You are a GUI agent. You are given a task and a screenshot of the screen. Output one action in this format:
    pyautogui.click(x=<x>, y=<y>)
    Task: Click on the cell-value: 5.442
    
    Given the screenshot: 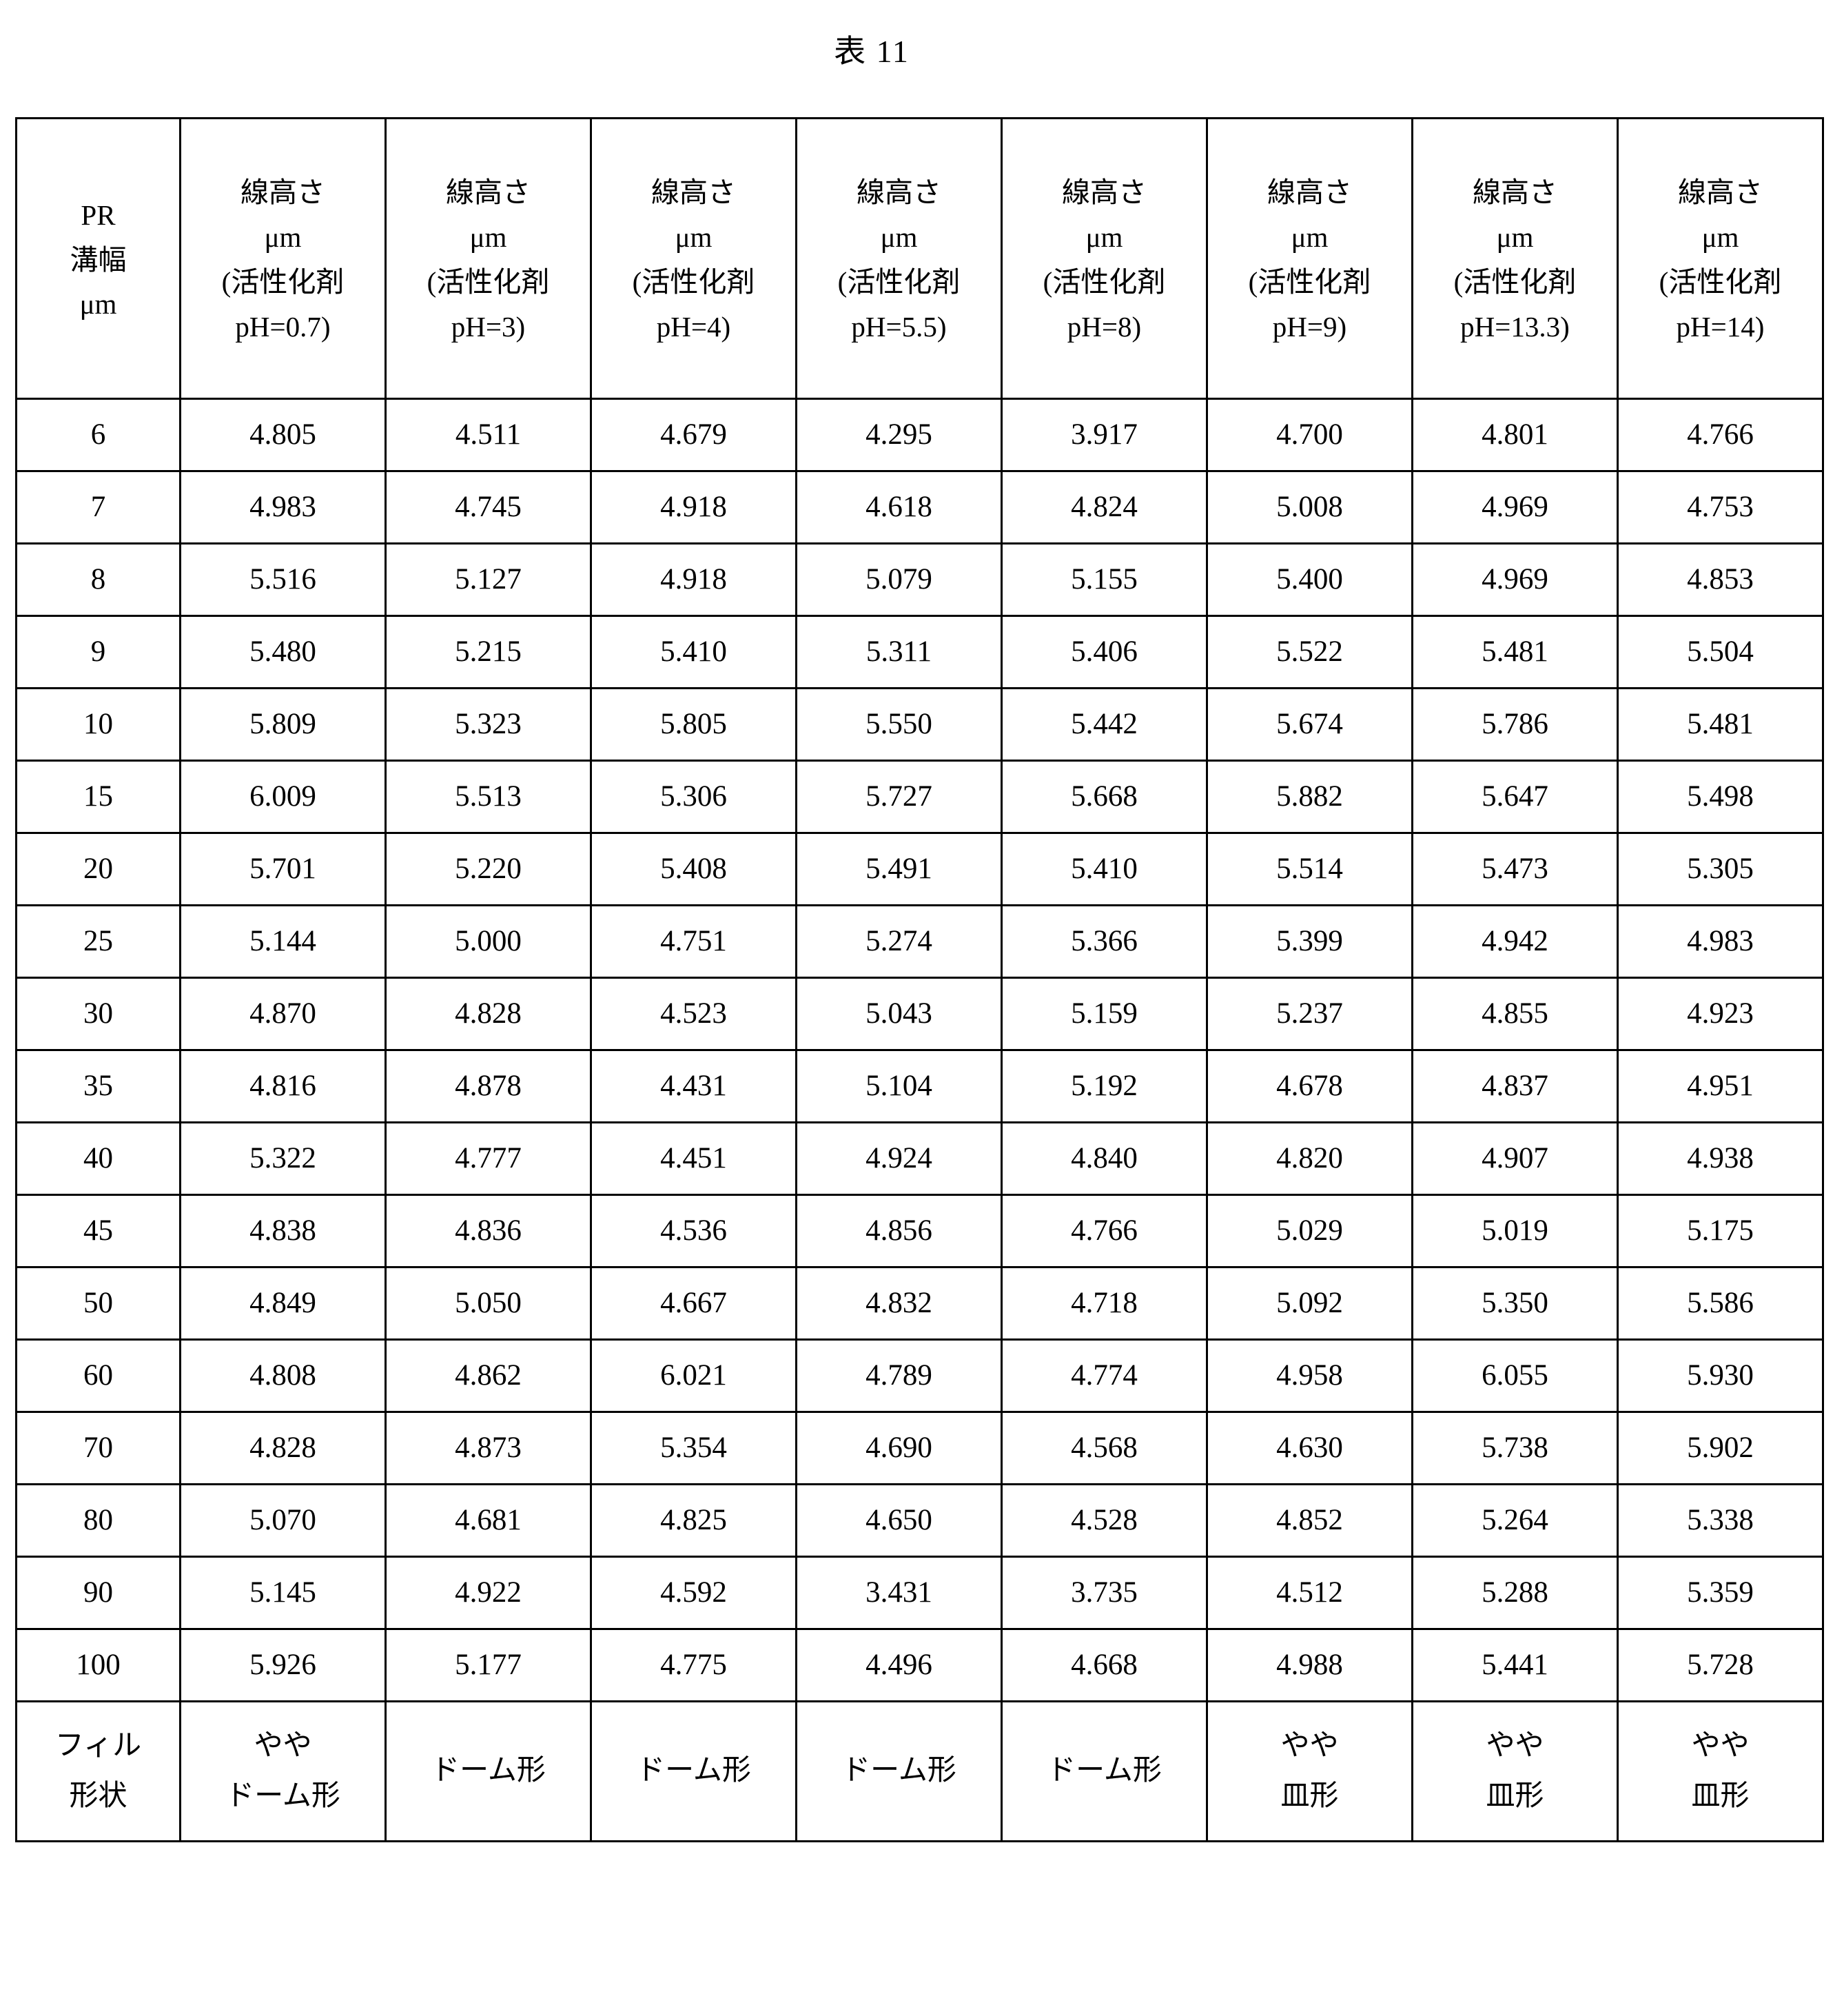 What is the action you would take?
    pyautogui.click(x=1104, y=724)
    